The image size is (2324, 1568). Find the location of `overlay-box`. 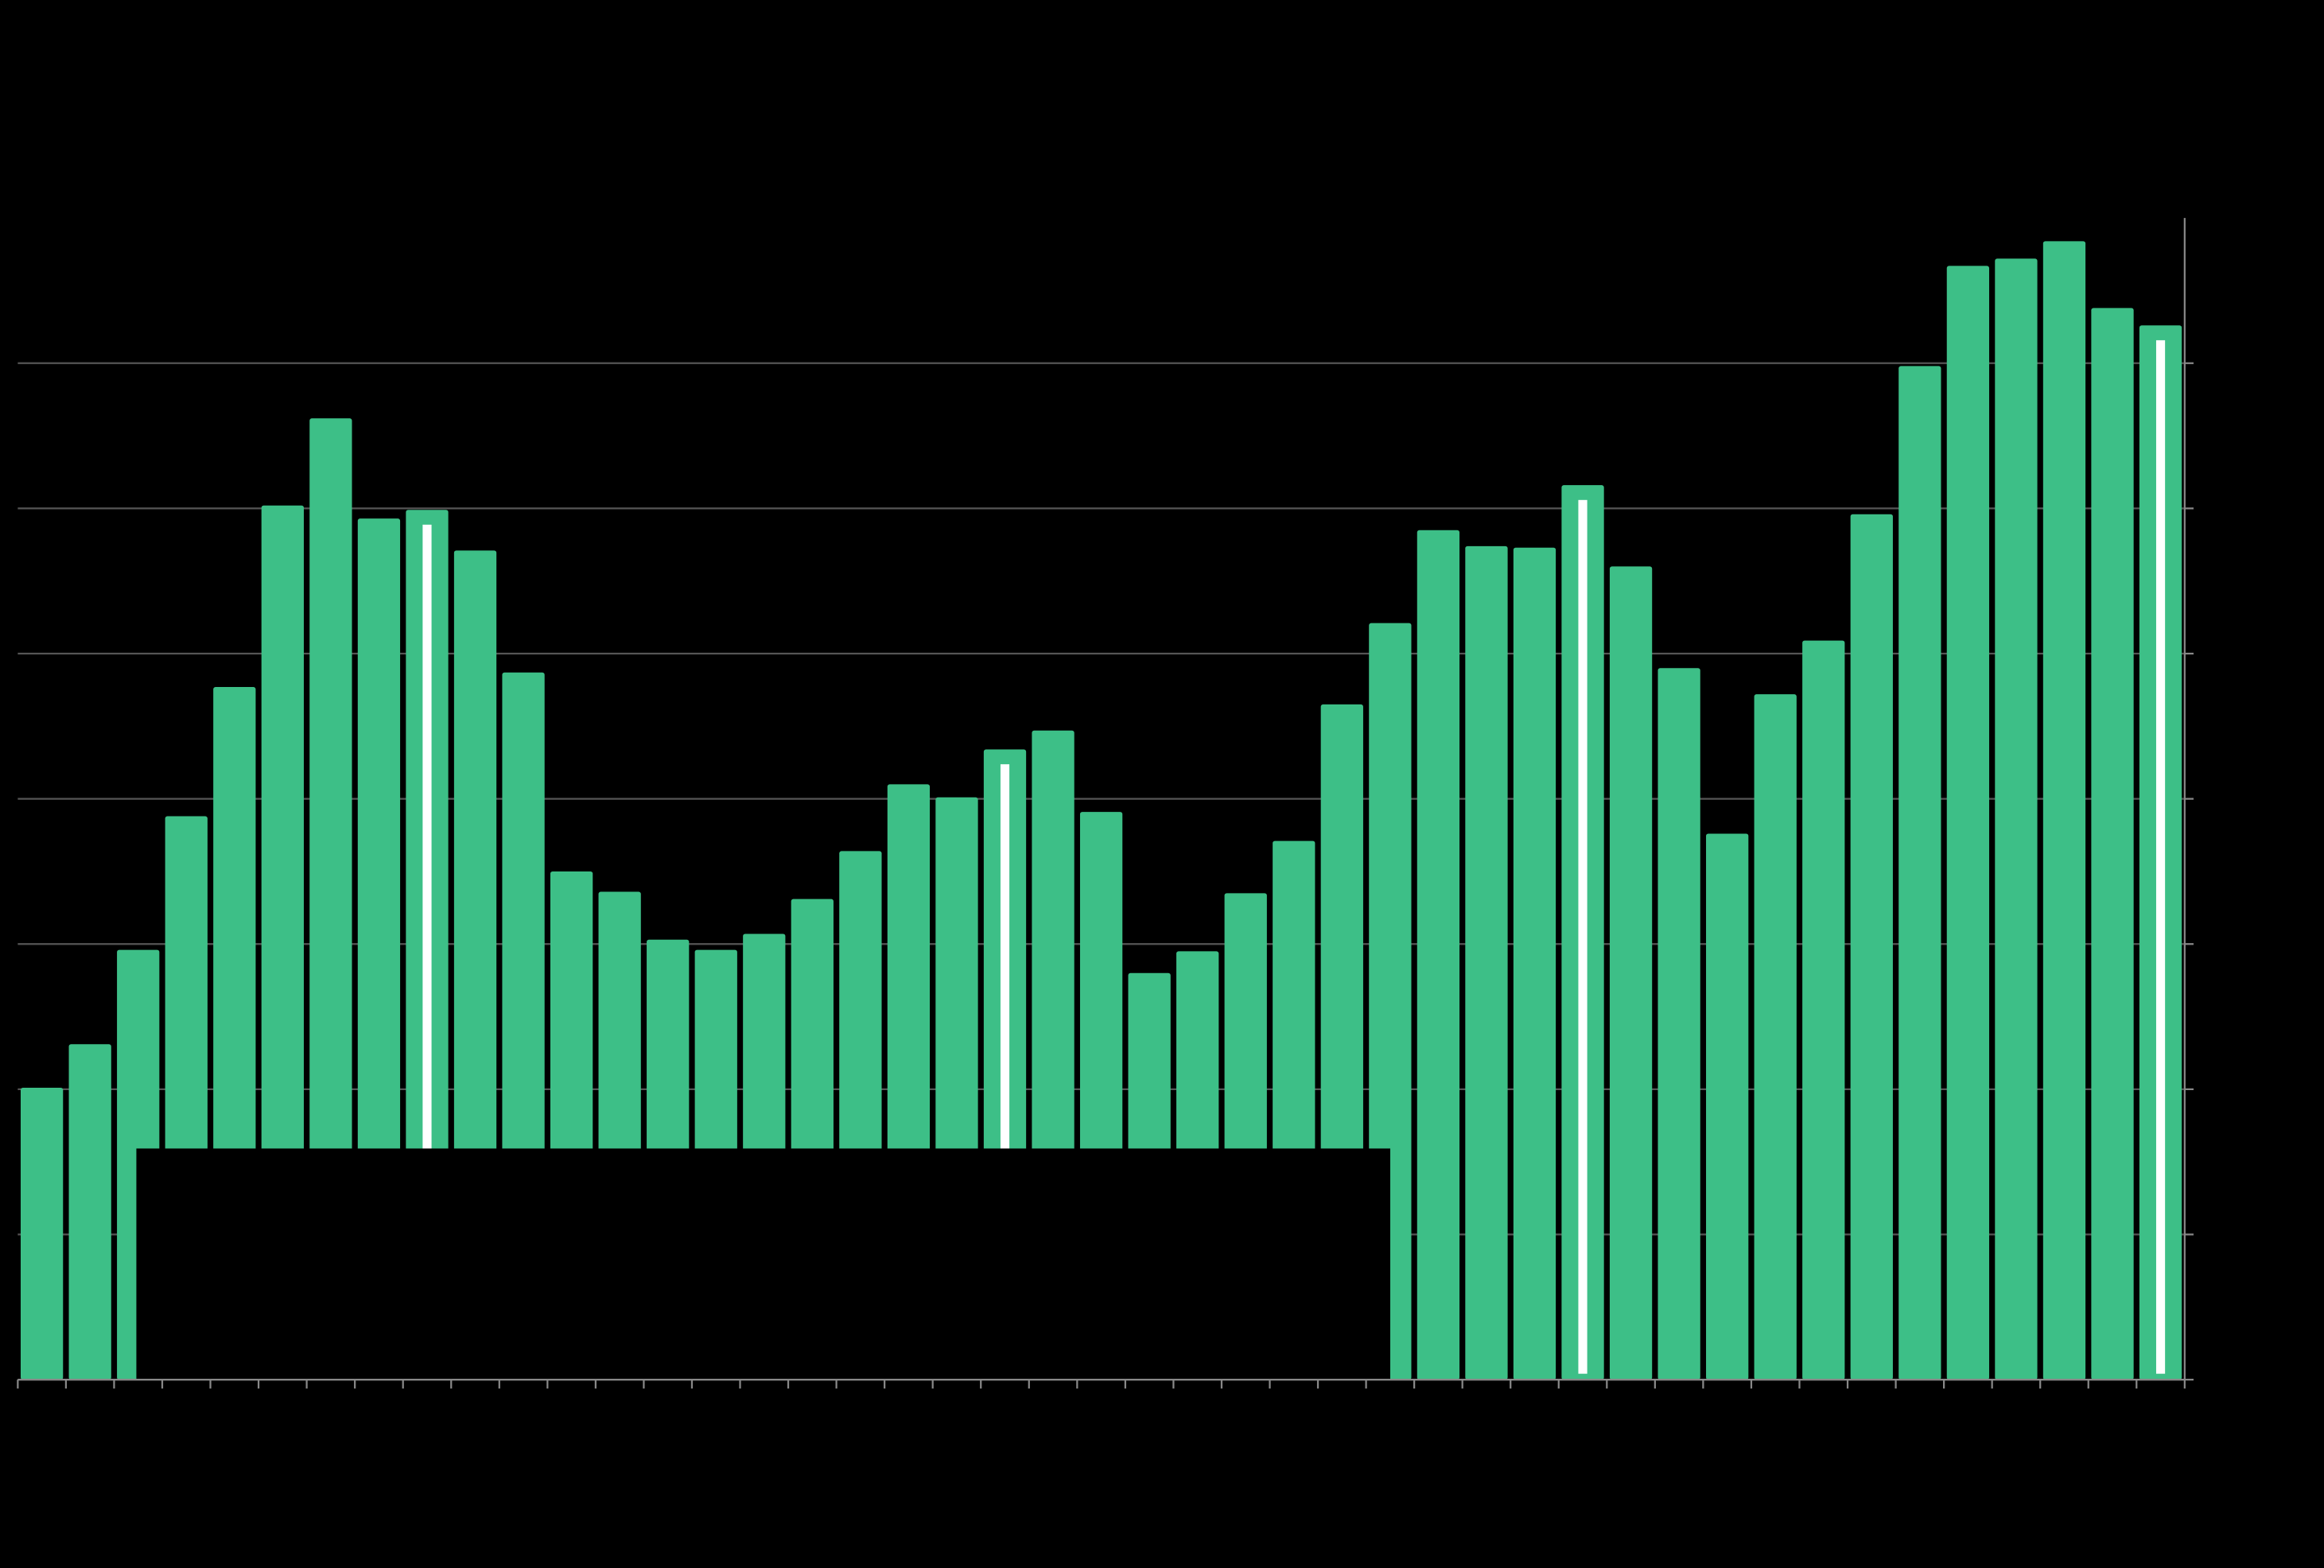

overlay-box is located at coordinates (763, 1264).